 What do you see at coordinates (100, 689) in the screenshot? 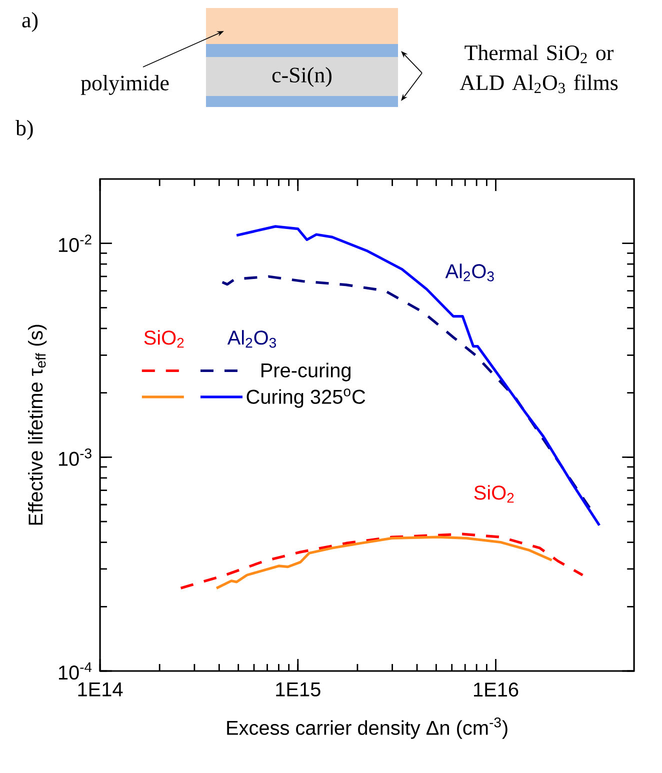
I see `x-tick-label: 1E14` at bounding box center [100, 689].